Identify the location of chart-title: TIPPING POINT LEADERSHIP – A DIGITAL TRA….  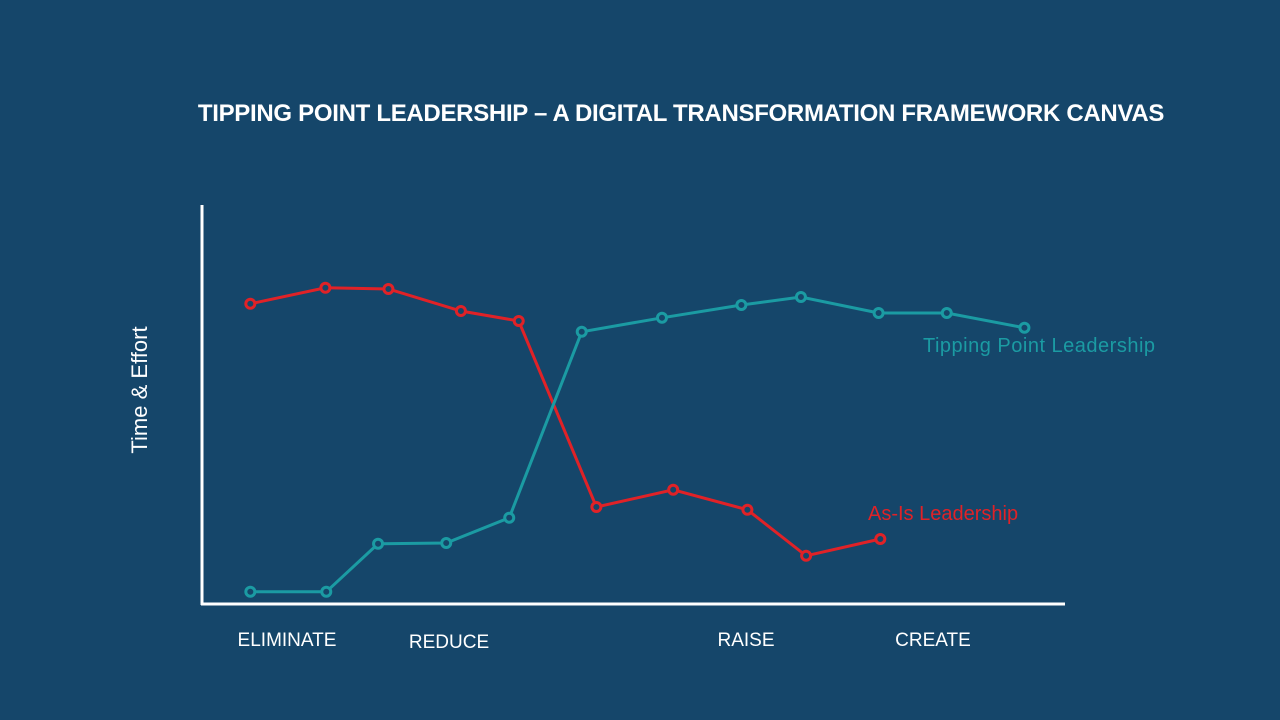
(681, 113).